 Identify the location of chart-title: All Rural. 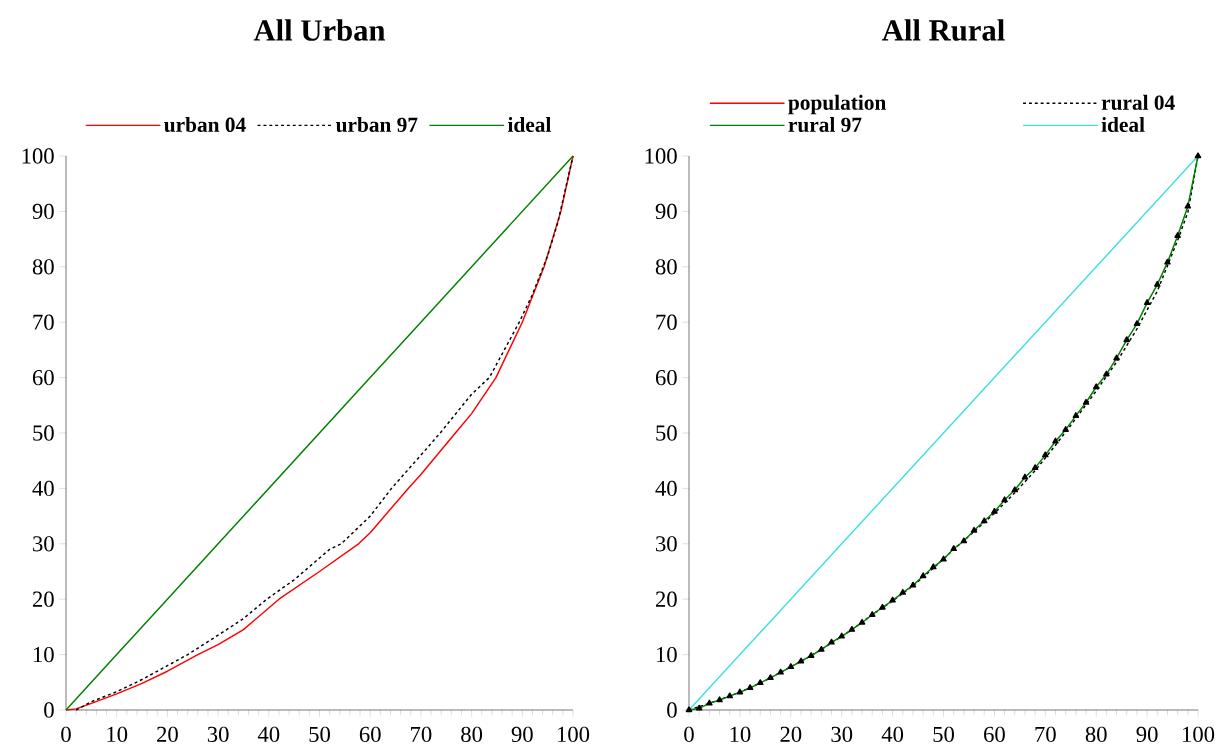
(943, 30).